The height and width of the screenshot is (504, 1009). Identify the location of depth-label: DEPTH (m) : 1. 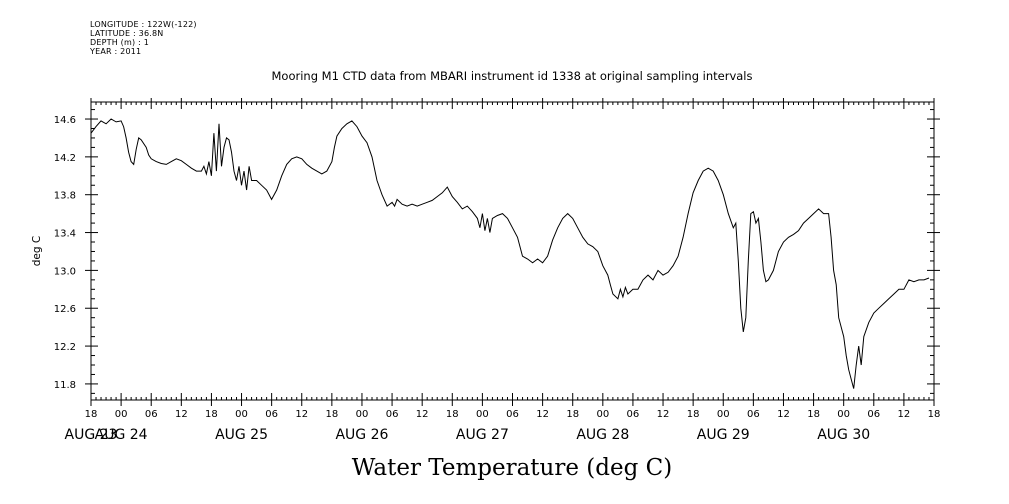
(119, 42).